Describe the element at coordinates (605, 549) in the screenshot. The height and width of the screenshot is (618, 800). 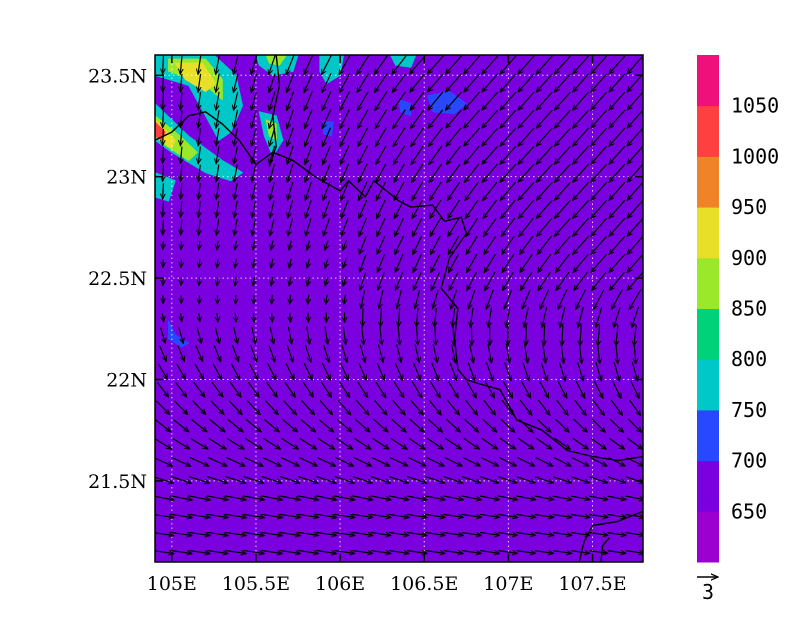
I see `boundary-line` at that location.